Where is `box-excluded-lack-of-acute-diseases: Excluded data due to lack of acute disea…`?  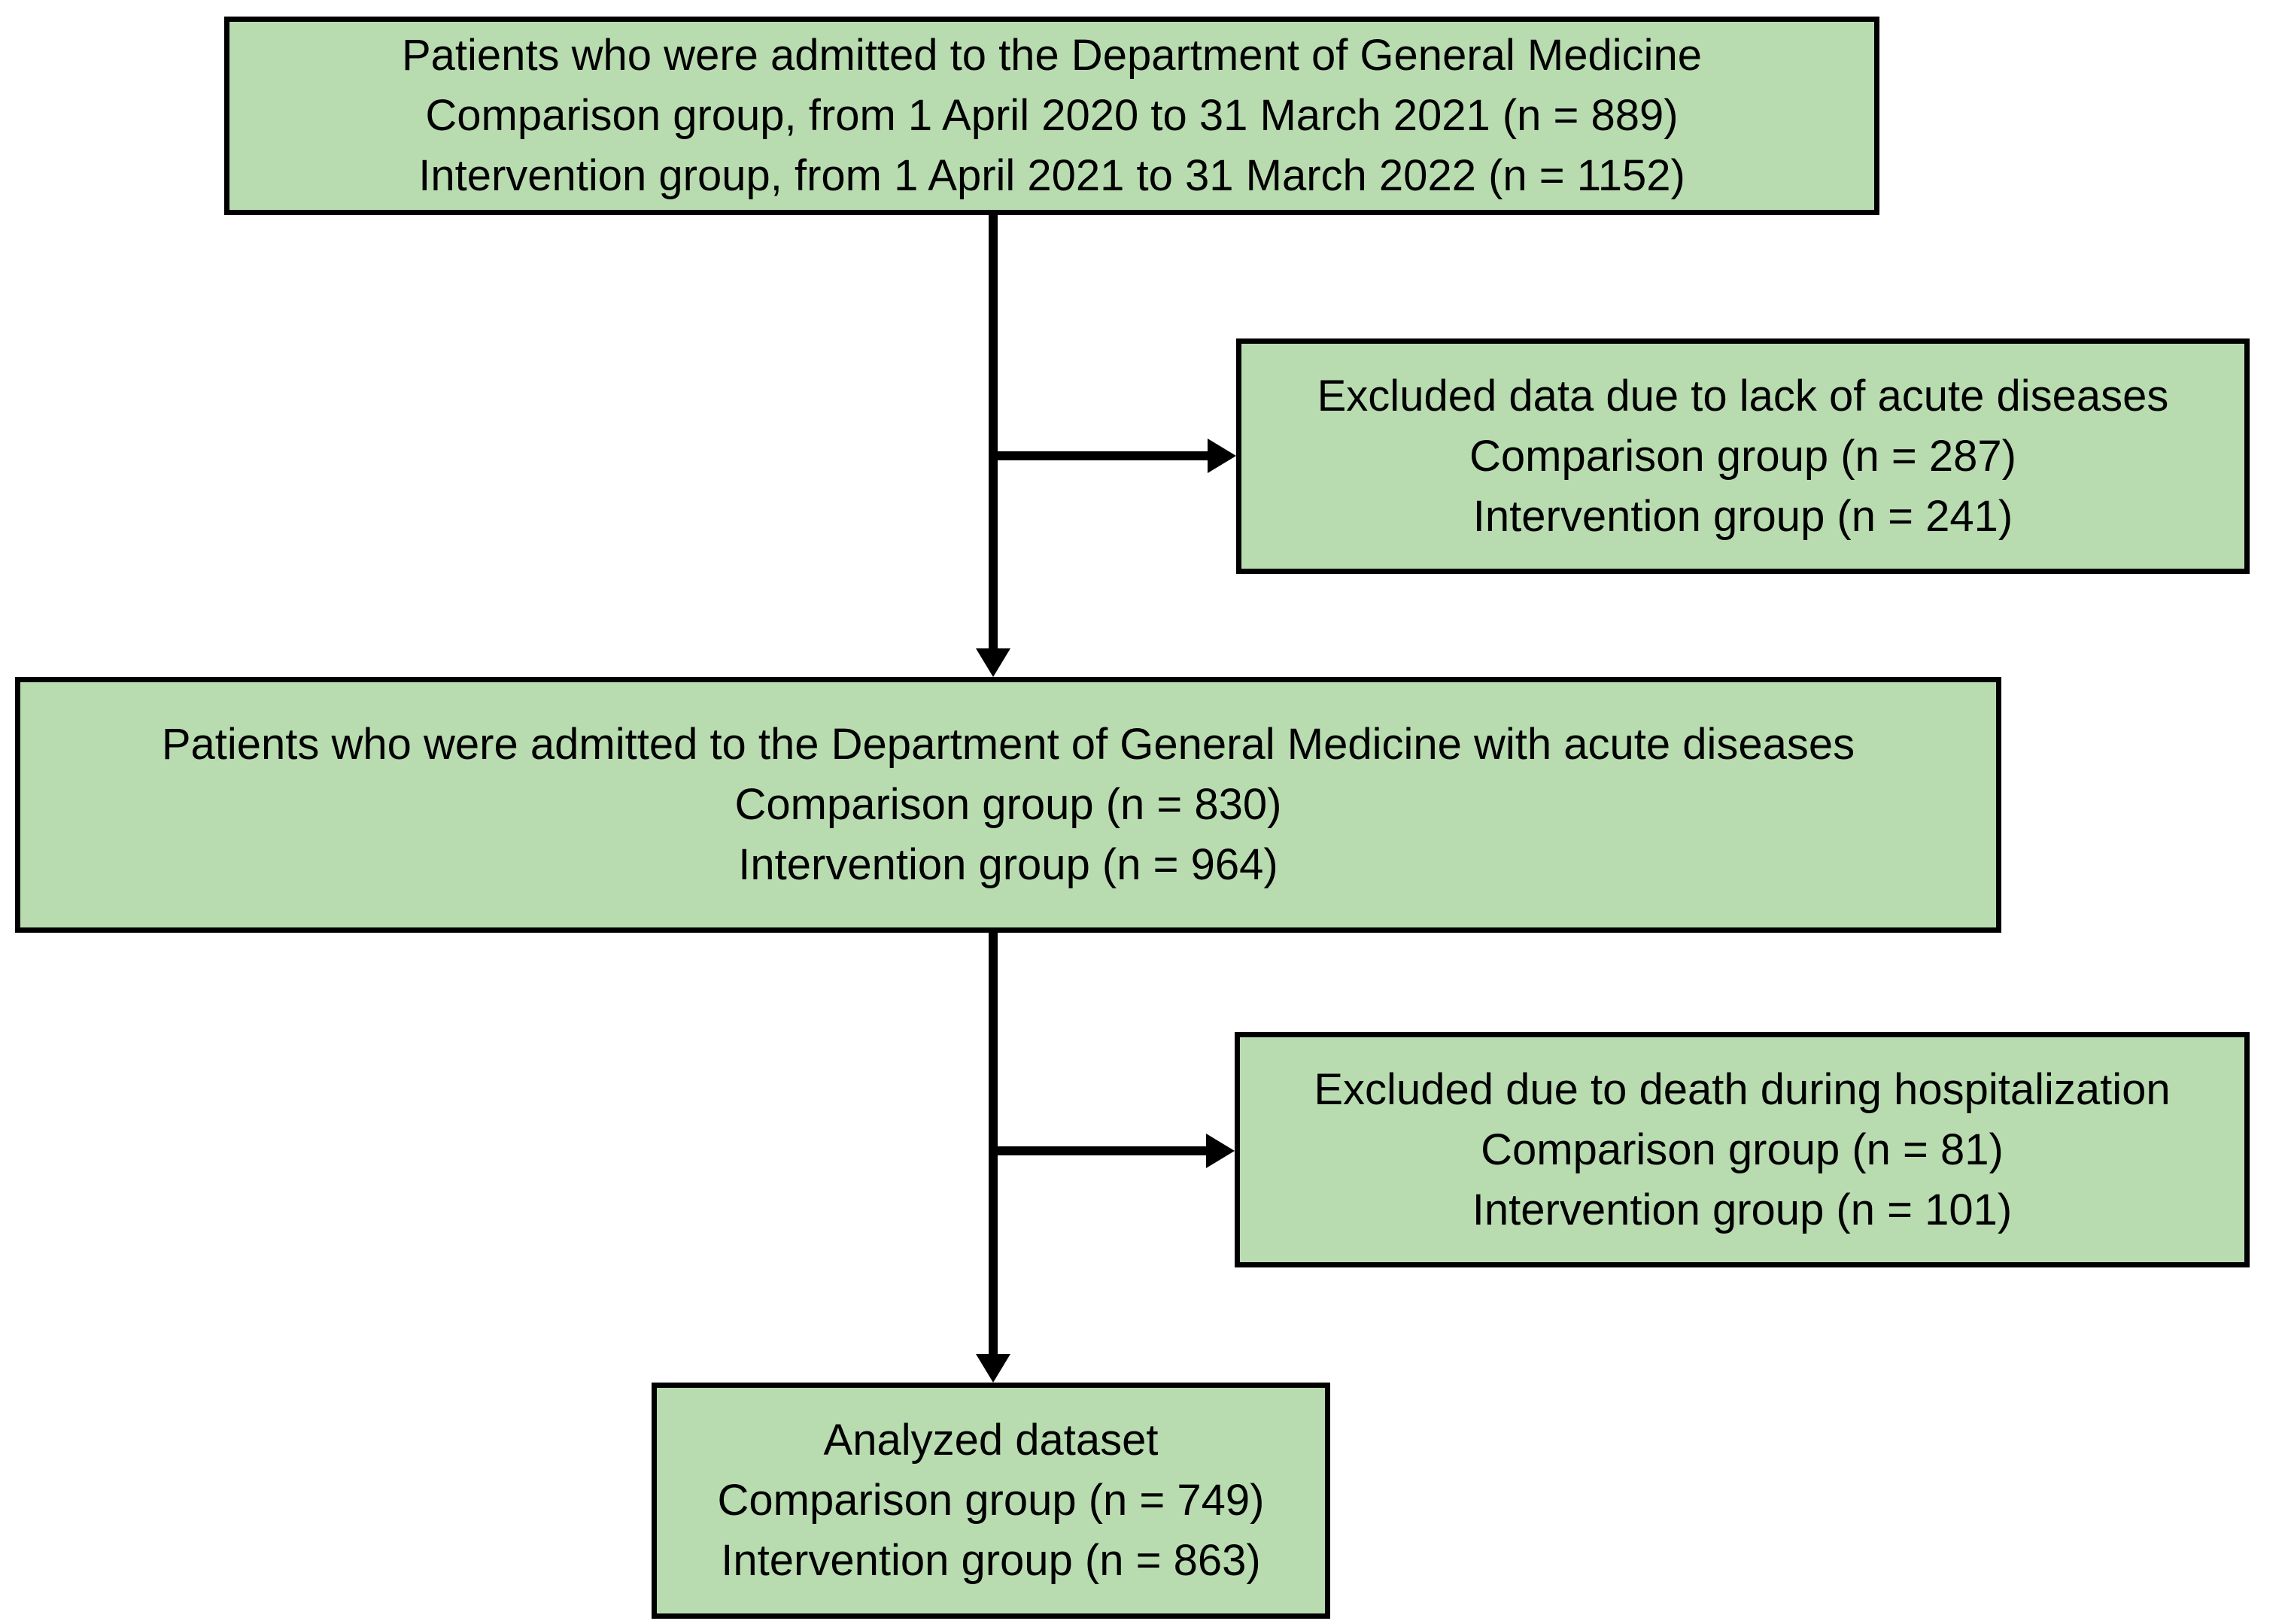
box-excluded-lack-of-acute-diseases: Excluded data due to lack of acute disea… is located at coordinates (1743, 456).